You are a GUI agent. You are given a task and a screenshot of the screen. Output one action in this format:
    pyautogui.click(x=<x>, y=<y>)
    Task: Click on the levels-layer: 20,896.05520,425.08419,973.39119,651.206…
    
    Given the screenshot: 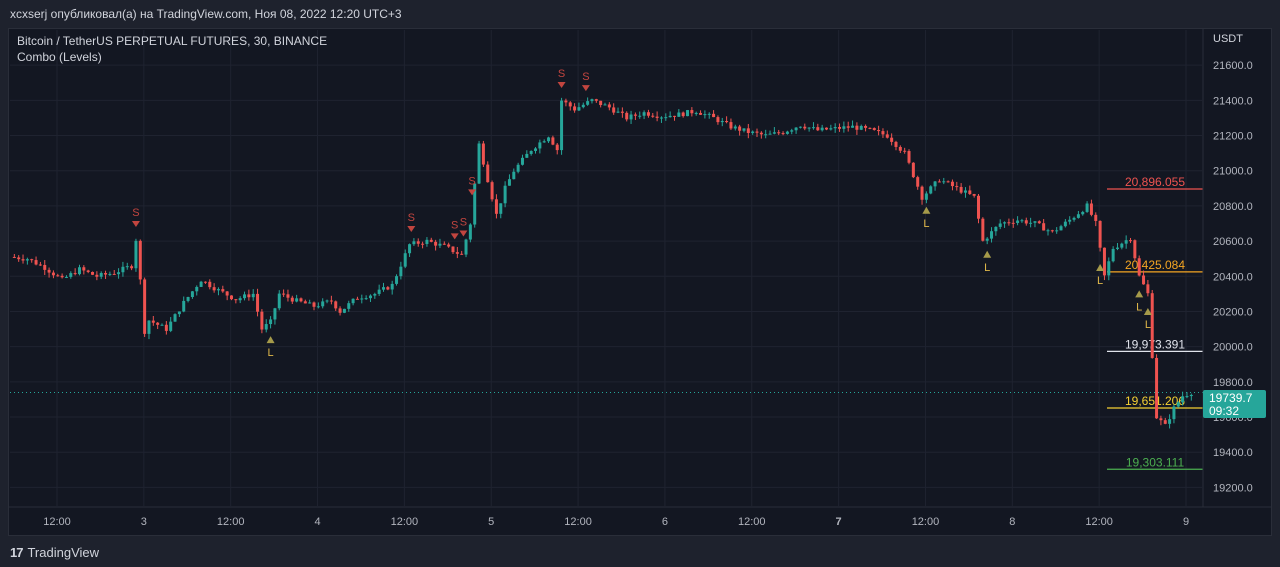 What is the action you would take?
    pyautogui.click(x=1155, y=322)
    